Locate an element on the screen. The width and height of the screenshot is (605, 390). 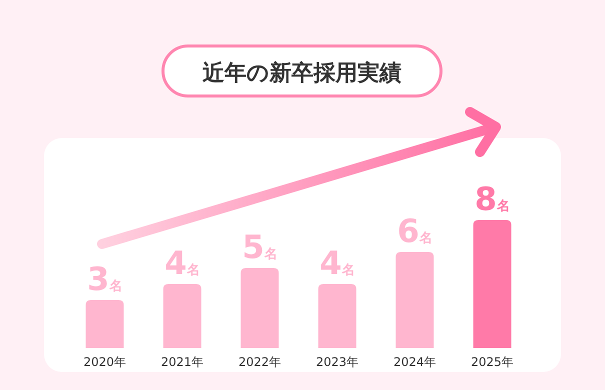
data-label: 6名 is located at coordinates (414, 231).